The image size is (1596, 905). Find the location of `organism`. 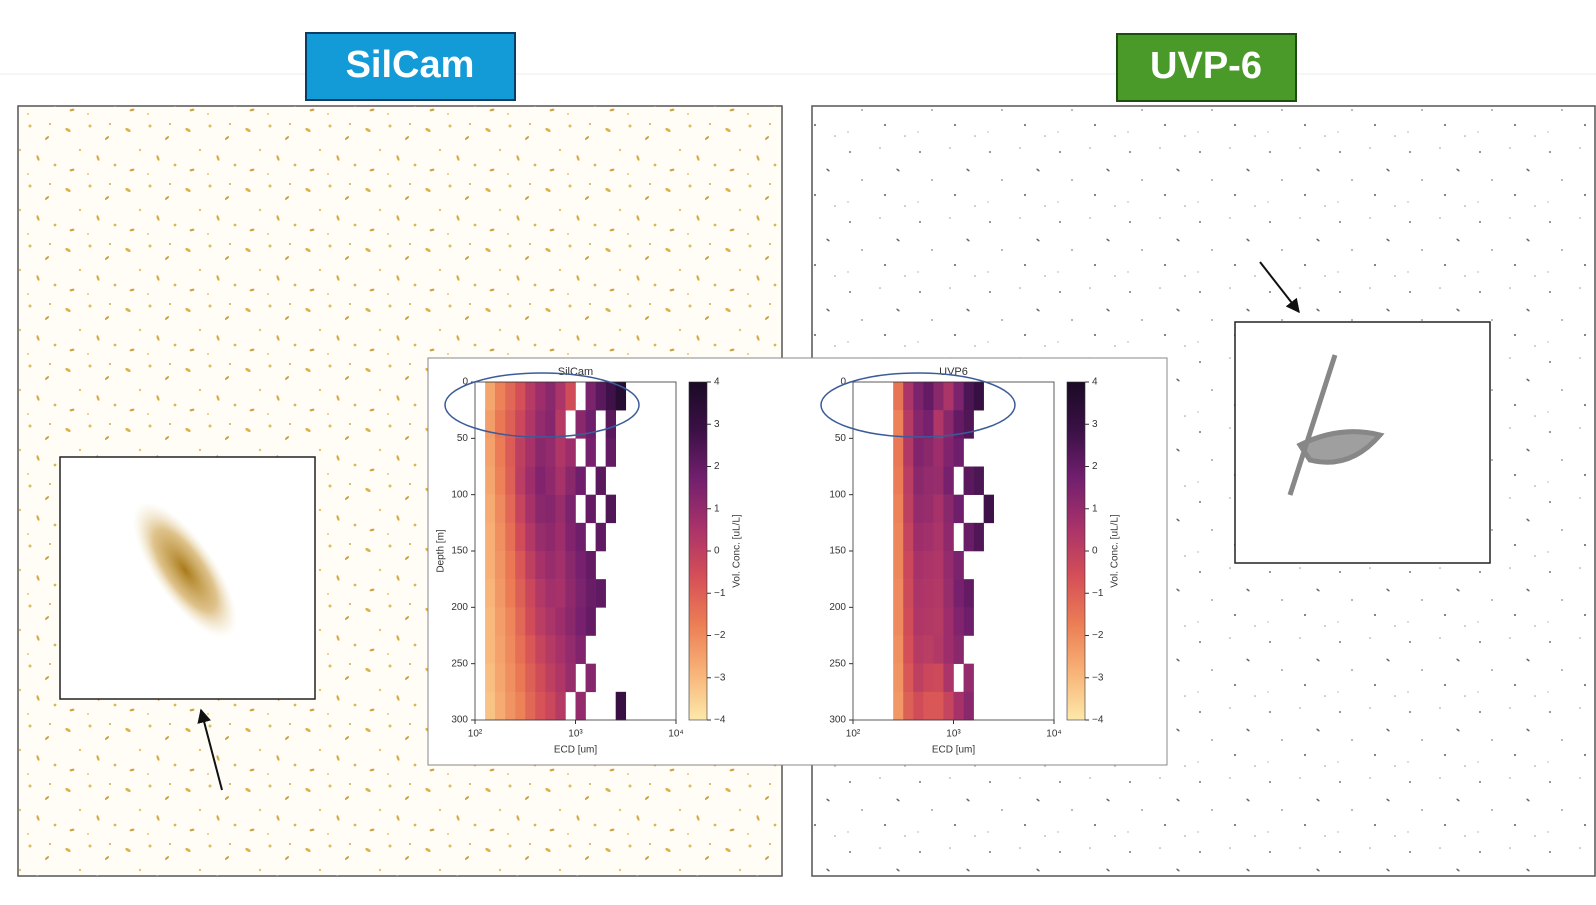

organism is located at coordinates (1336, 425).